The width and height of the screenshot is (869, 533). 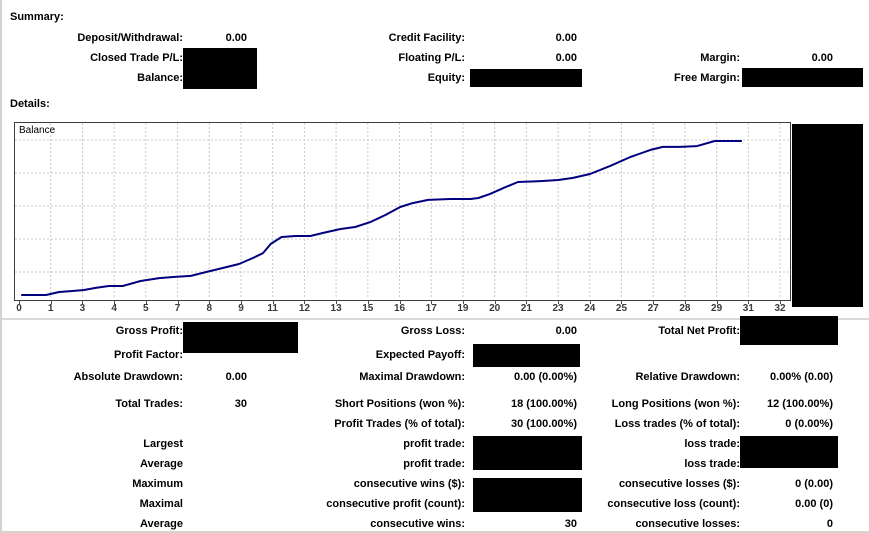 What do you see at coordinates (673, 504) in the screenshot?
I see `consecutive-loss-count-label: consecutive loss (count):` at bounding box center [673, 504].